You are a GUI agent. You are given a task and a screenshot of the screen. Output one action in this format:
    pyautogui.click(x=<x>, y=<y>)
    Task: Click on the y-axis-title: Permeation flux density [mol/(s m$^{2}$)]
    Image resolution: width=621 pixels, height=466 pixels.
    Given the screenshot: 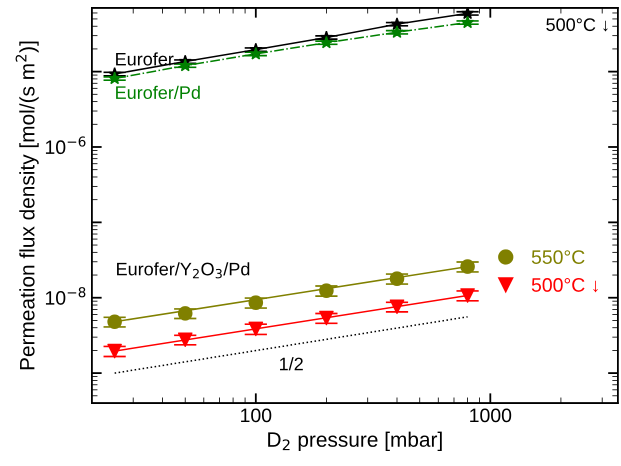 What is the action you would take?
    pyautogui.click(x=27, y=206)
    